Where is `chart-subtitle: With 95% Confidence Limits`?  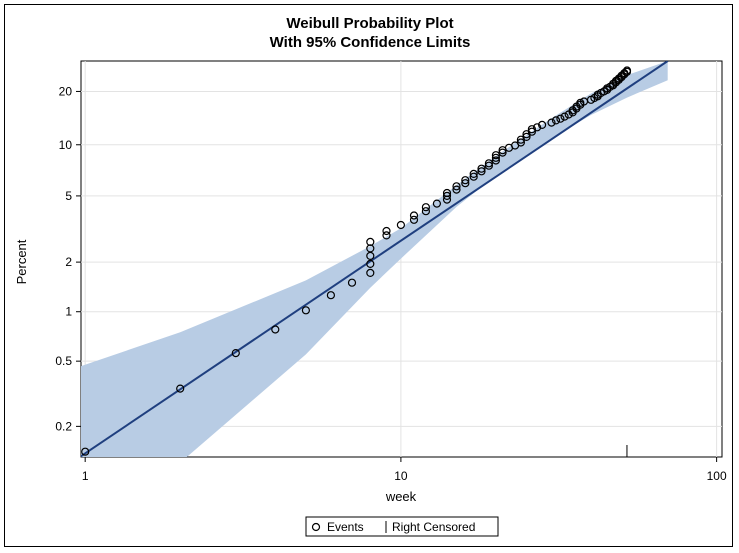 chart-subtitle: With 95% Confidence Limits is located at coordinates (370, 42).